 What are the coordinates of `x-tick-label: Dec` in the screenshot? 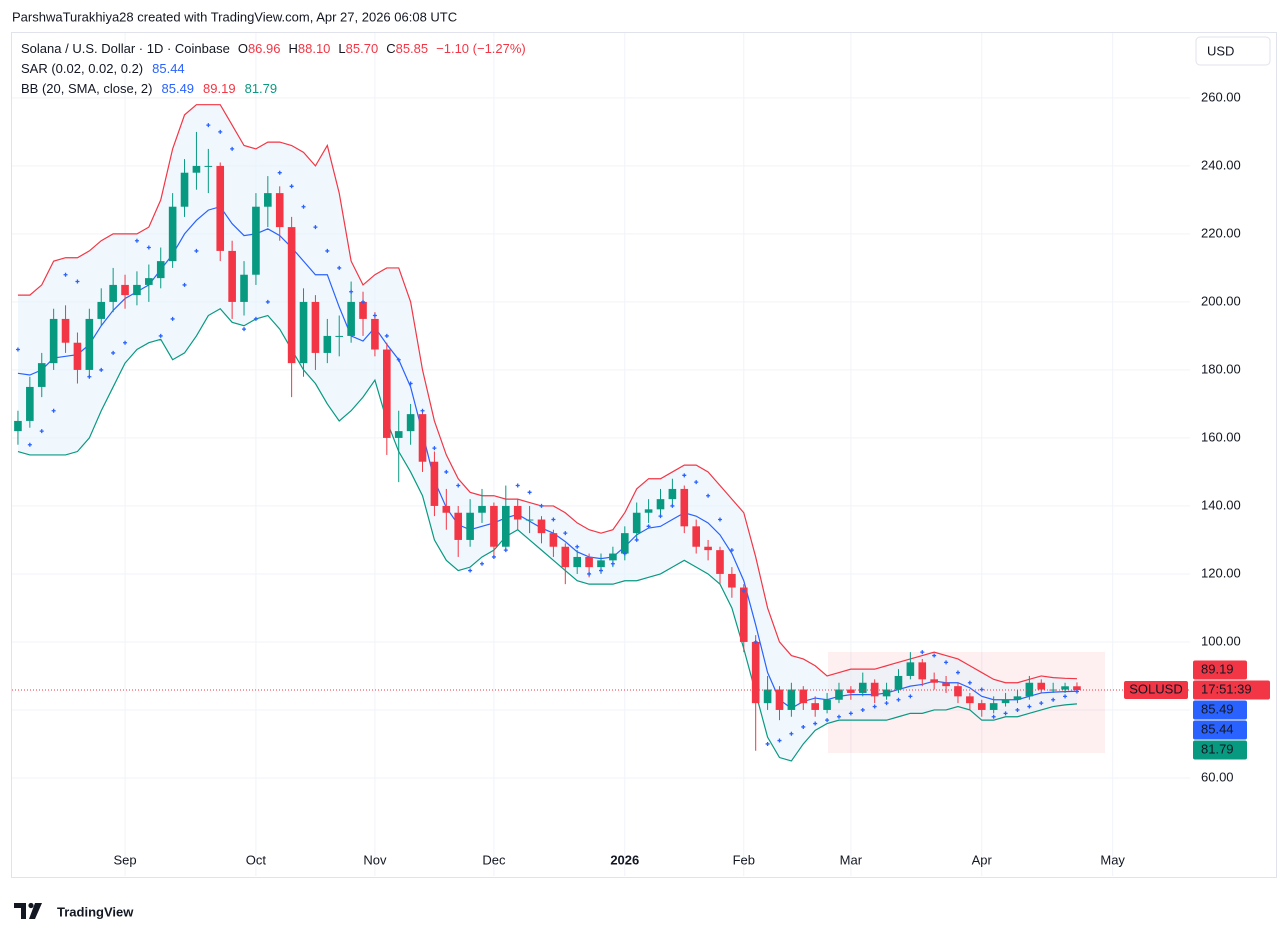 It's located at (494, 859).